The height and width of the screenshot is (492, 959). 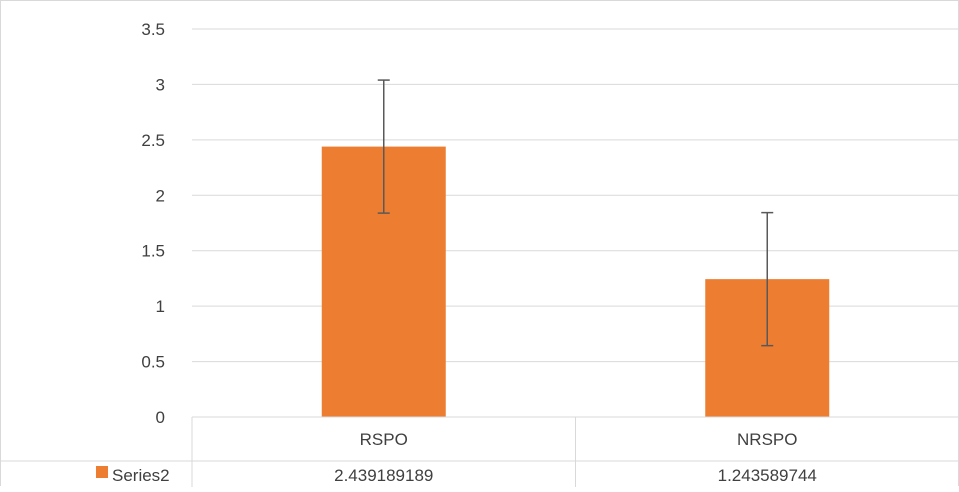 What do you see at coordinates (160, 417) in the screenshot?
I see `y-tick-label: 0` at bounding box center [160, 417].